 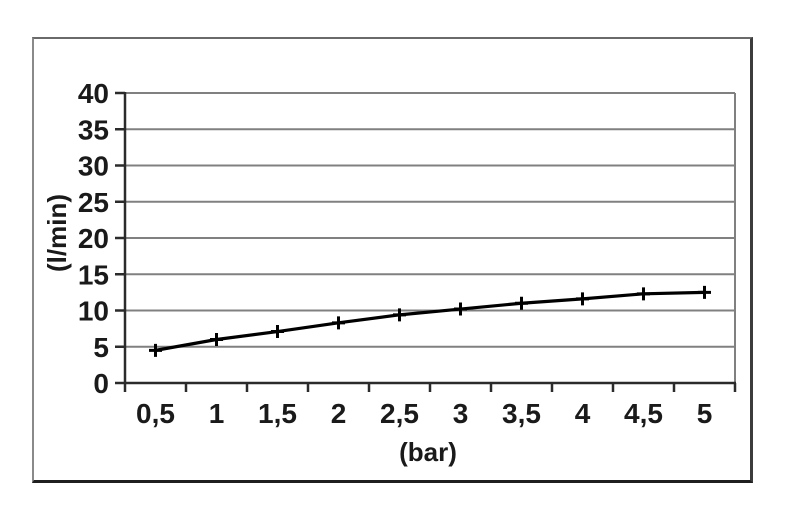 I want to click on x-tick-label: 0,5, so click(x=155, y=413).